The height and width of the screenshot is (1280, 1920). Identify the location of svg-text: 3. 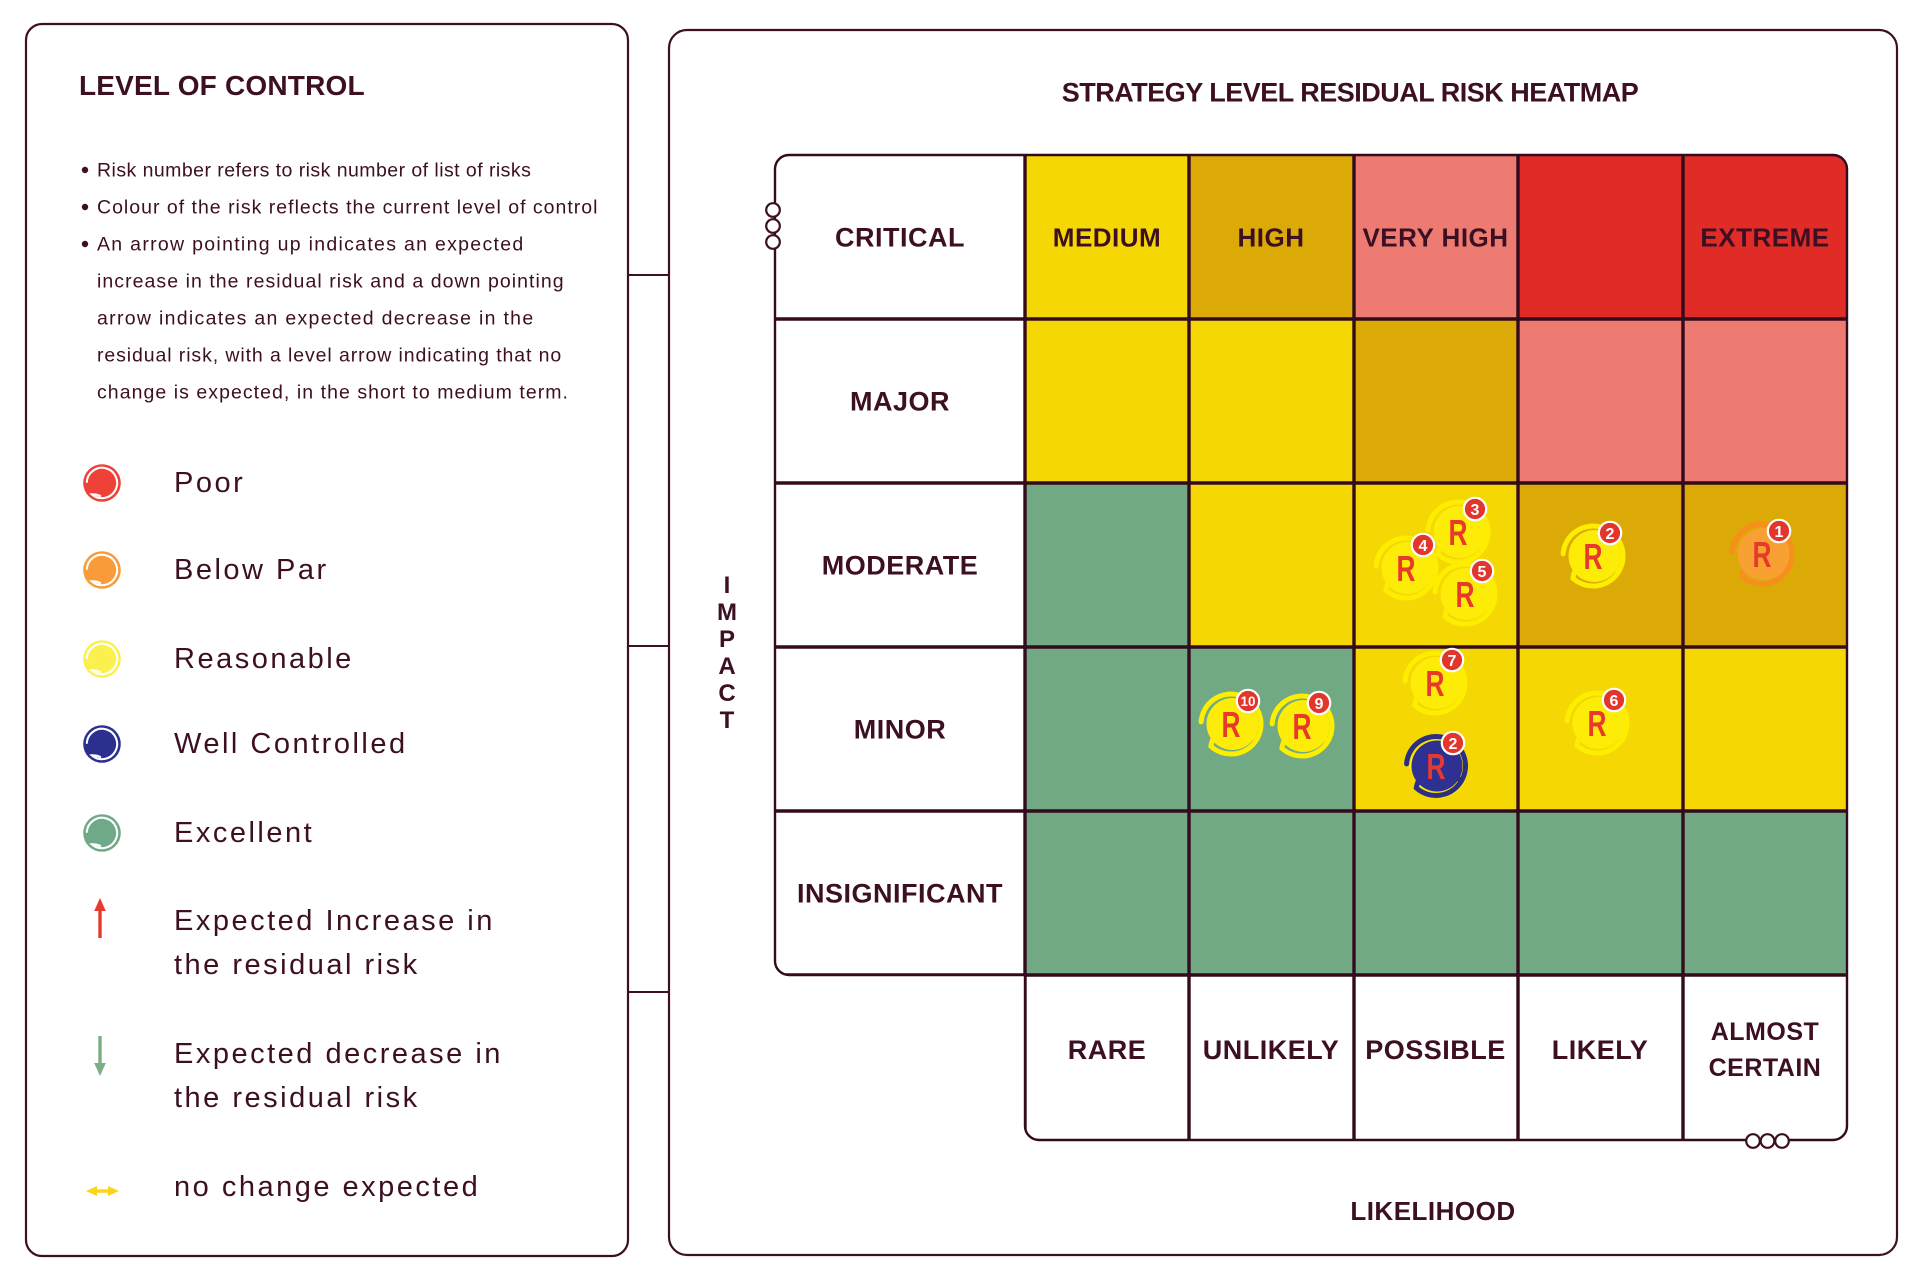
(1475, 510).